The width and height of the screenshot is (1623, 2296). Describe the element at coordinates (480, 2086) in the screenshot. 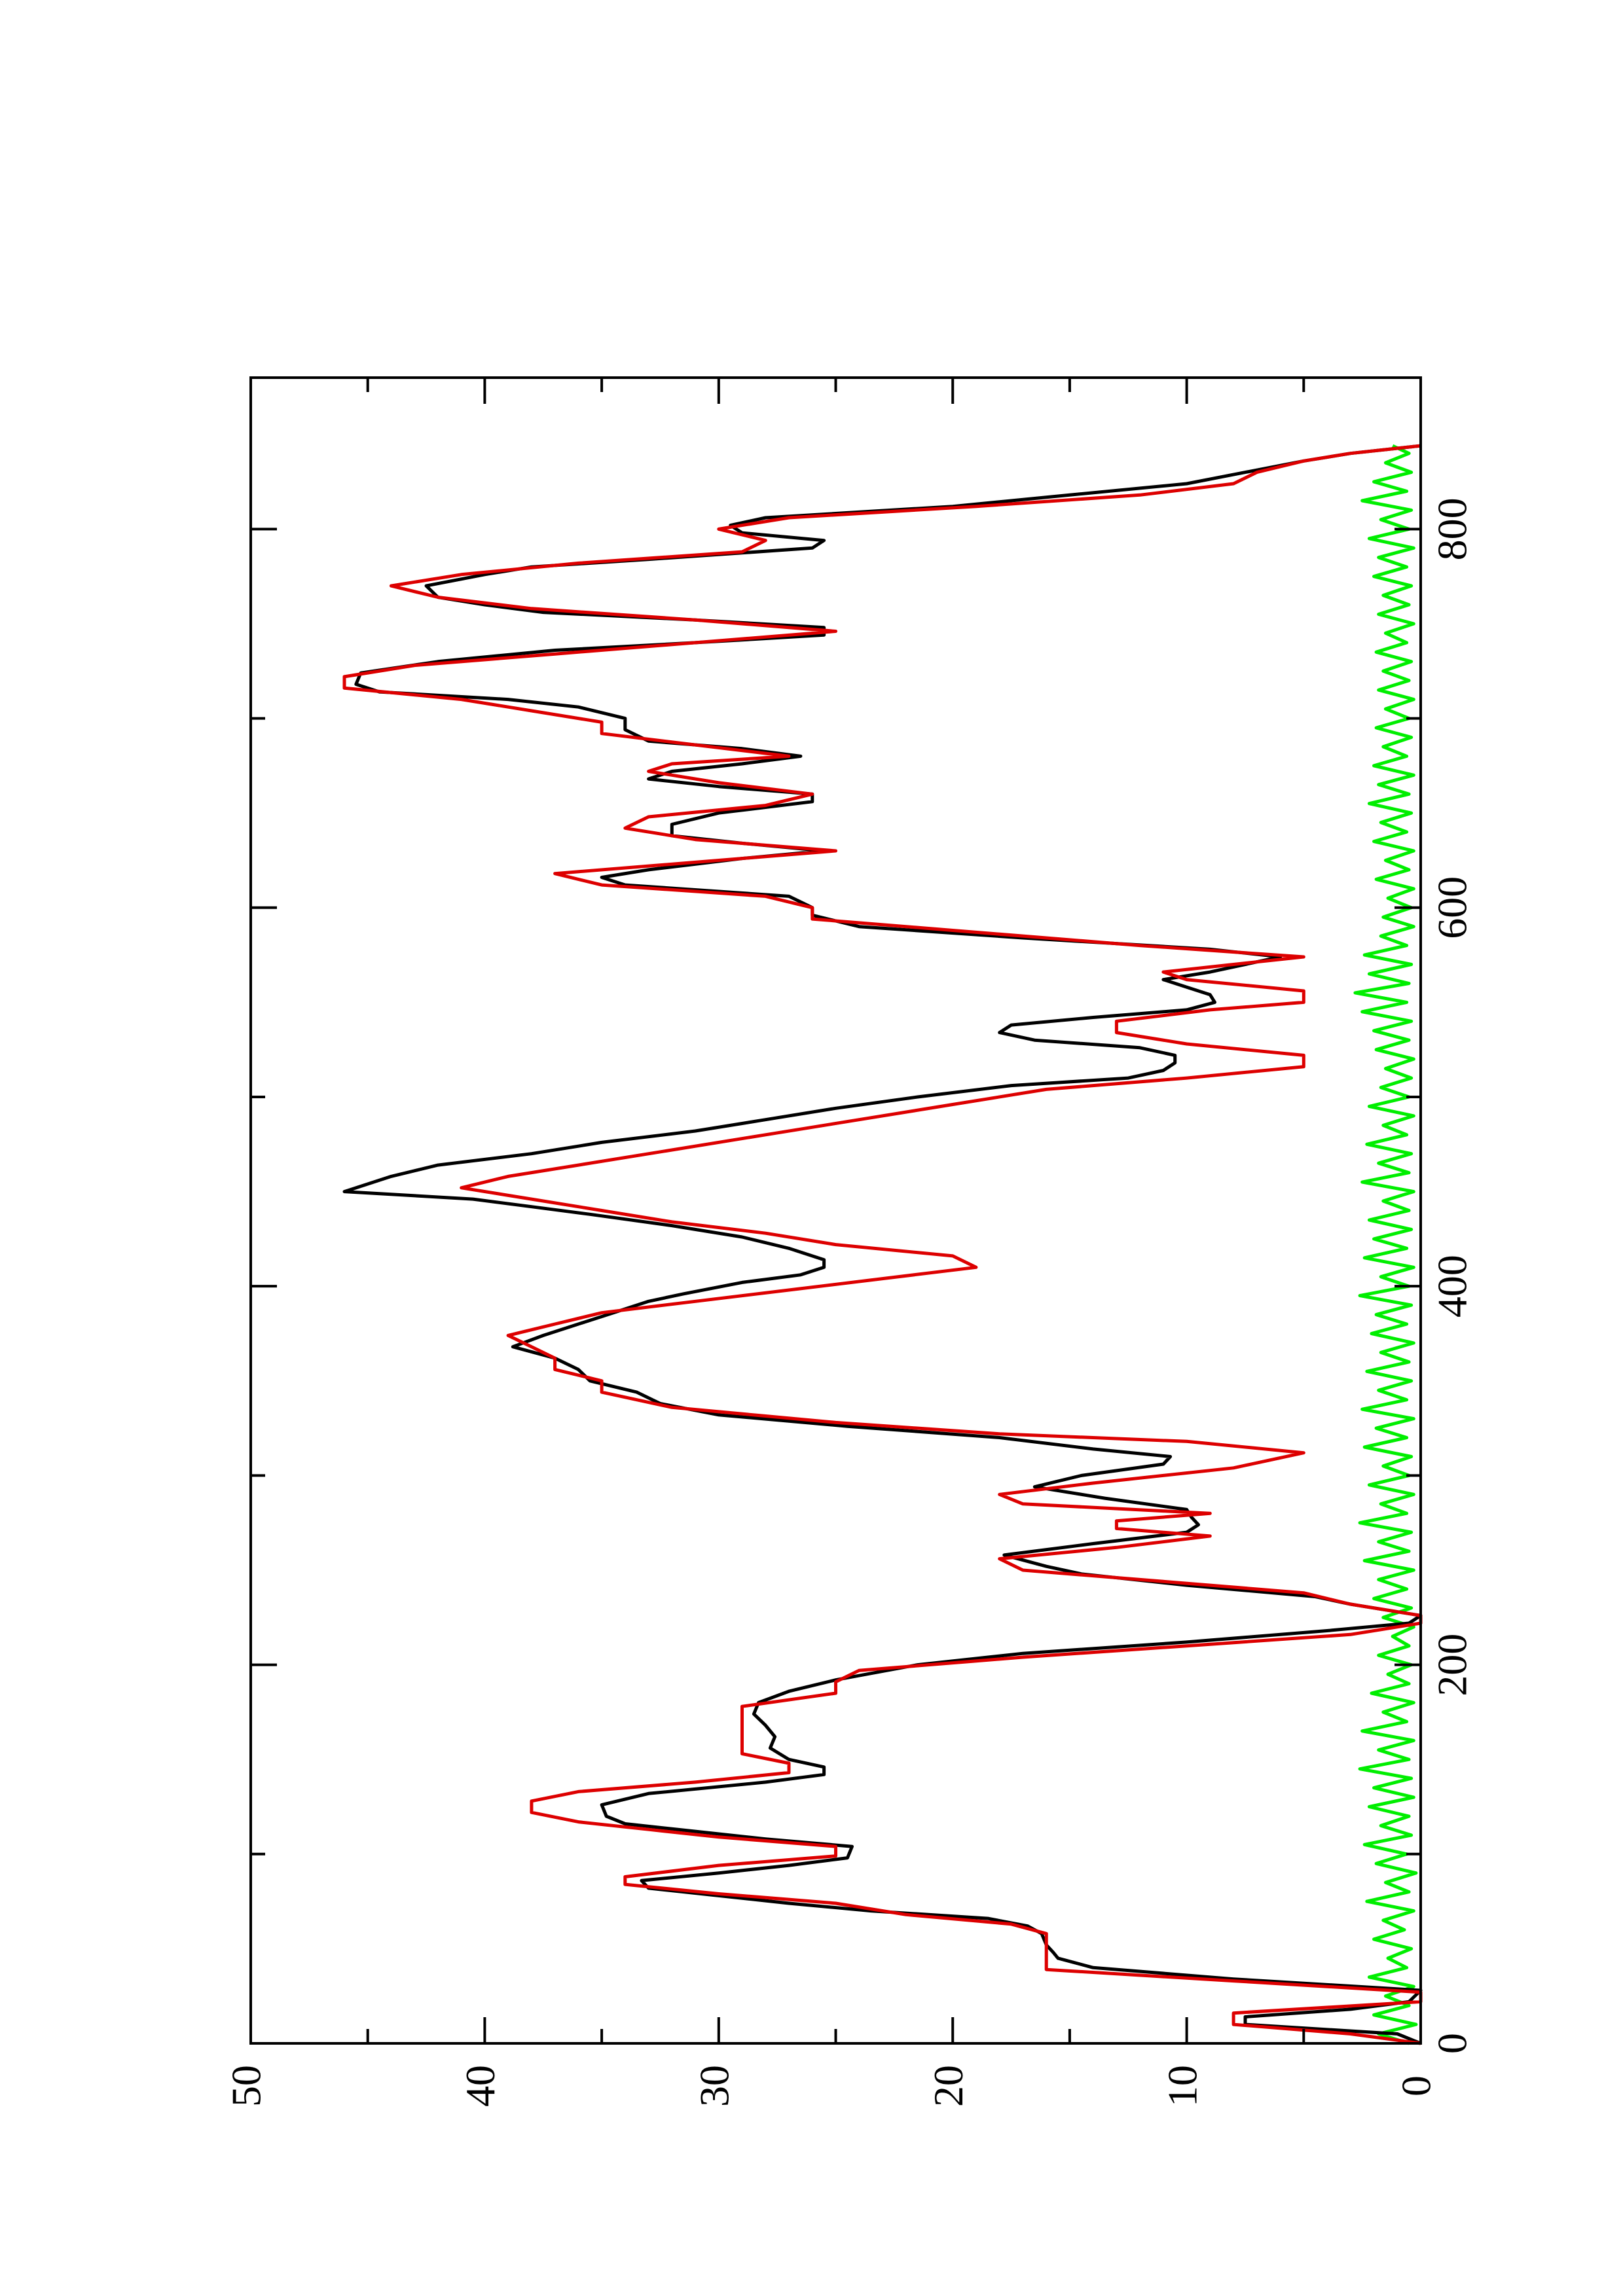

I see `y-tick-label: 40` at that location.